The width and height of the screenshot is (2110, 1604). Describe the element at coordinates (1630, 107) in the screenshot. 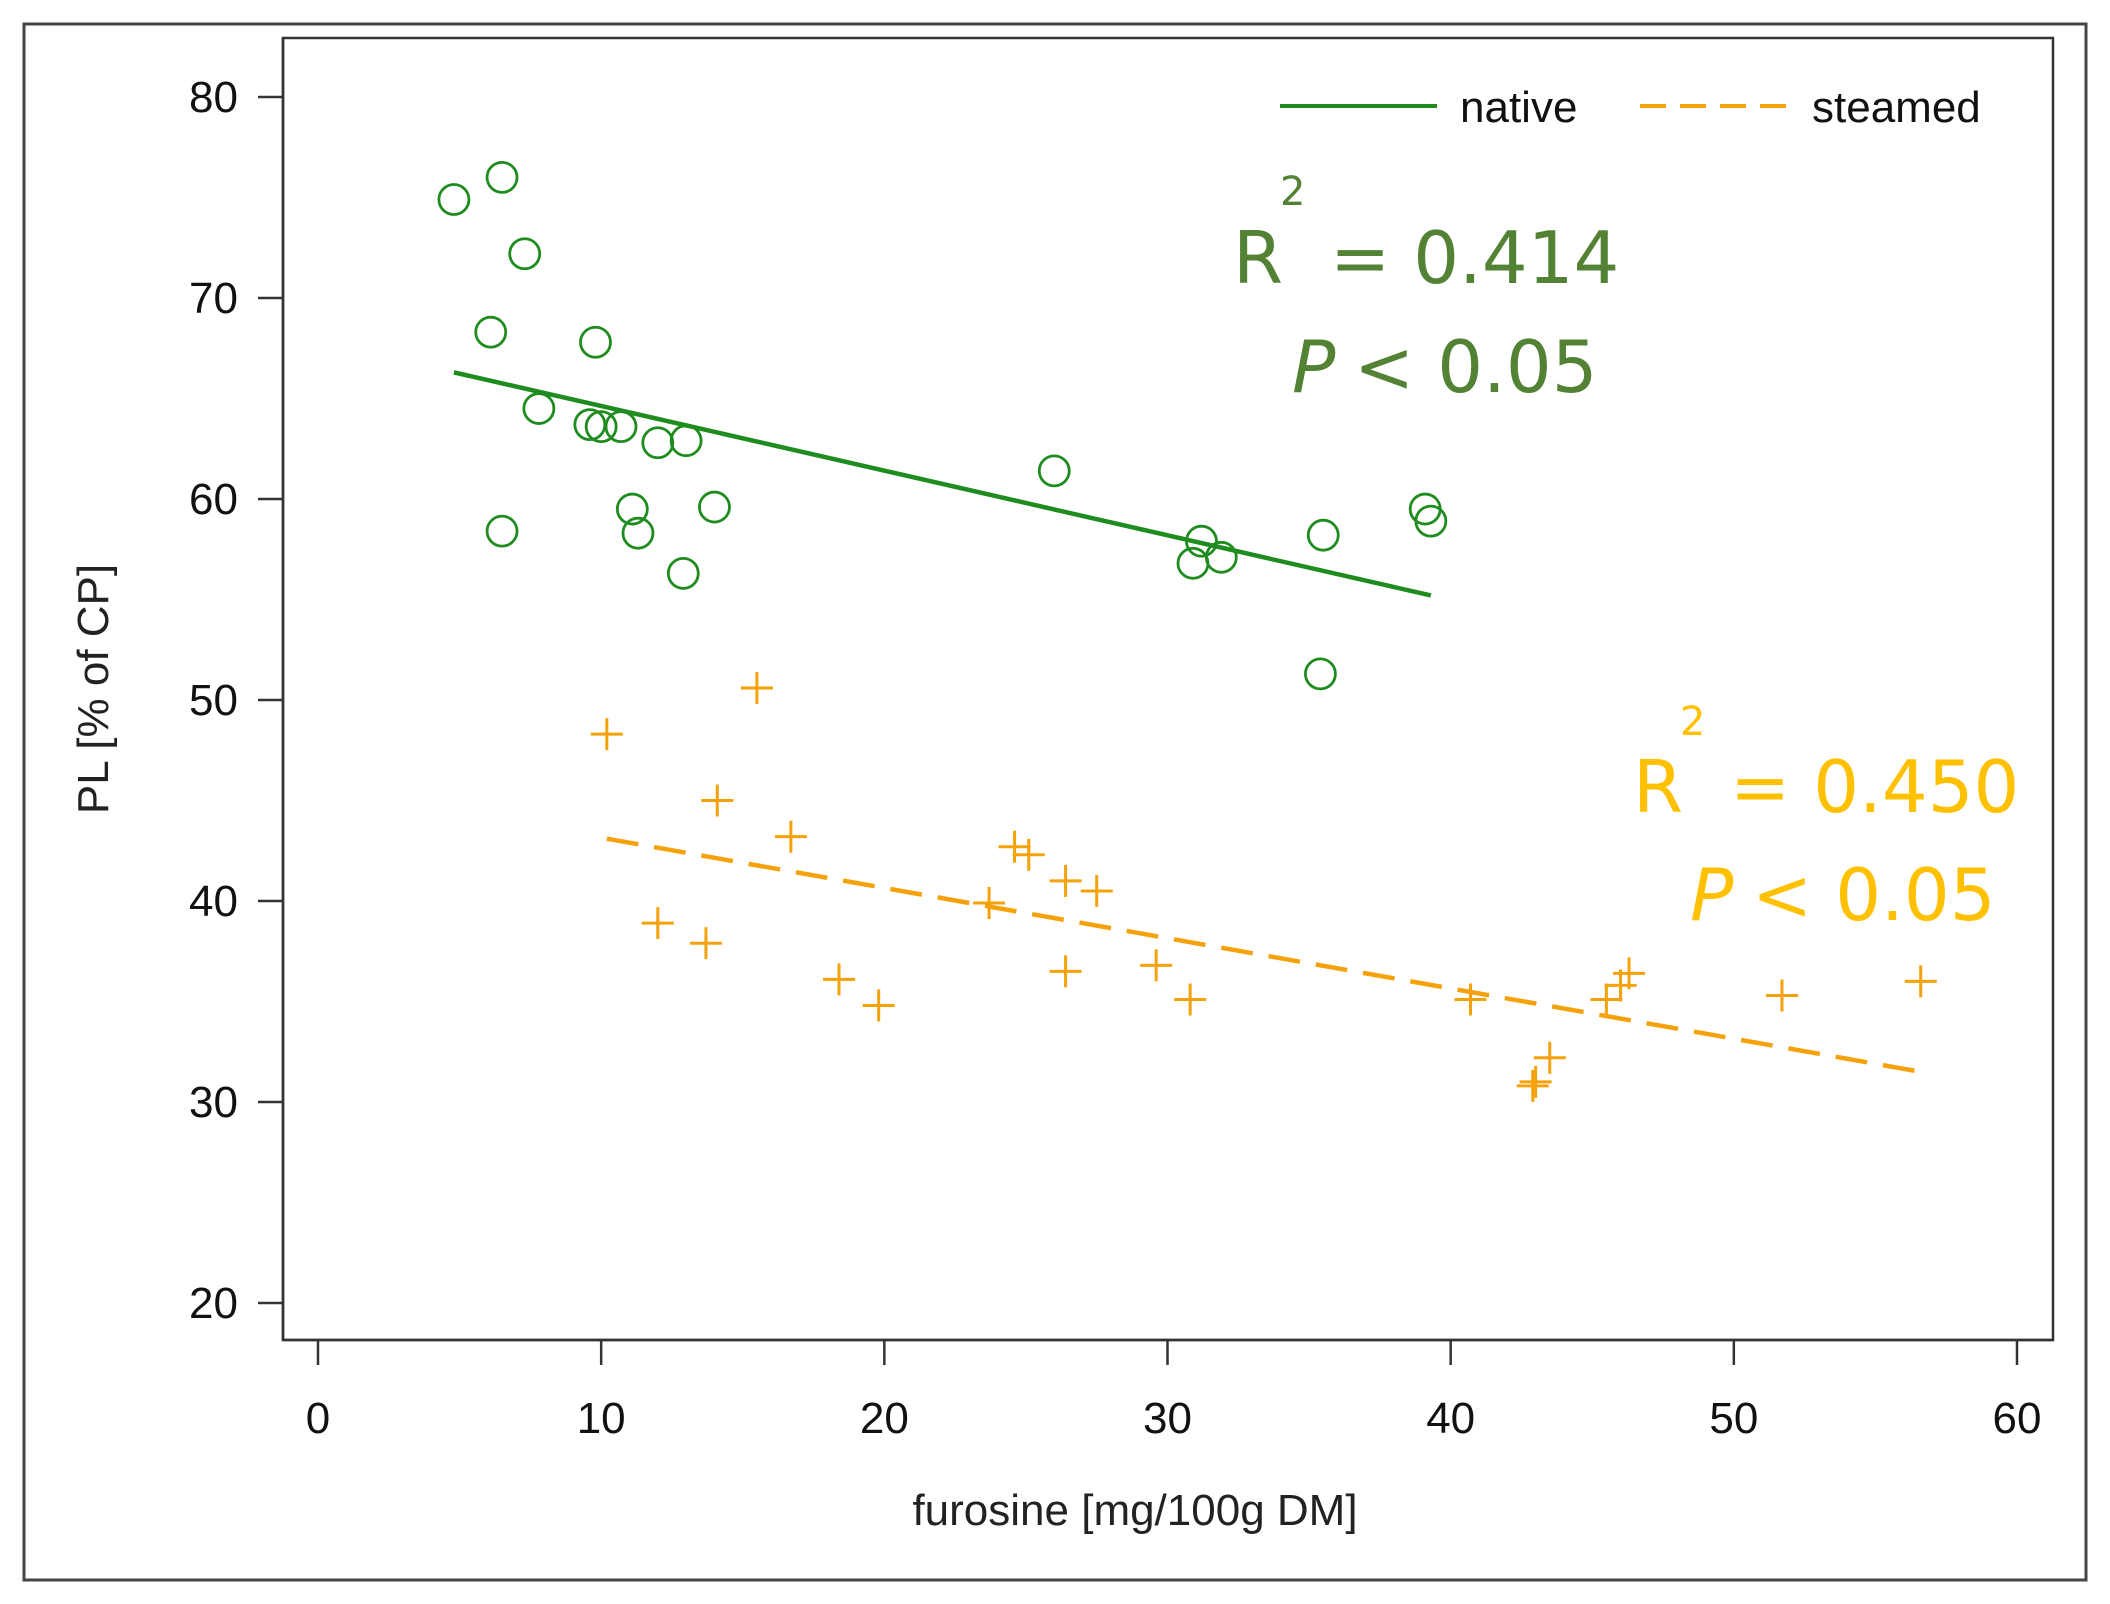

I see `legend: native steamed` at that location.